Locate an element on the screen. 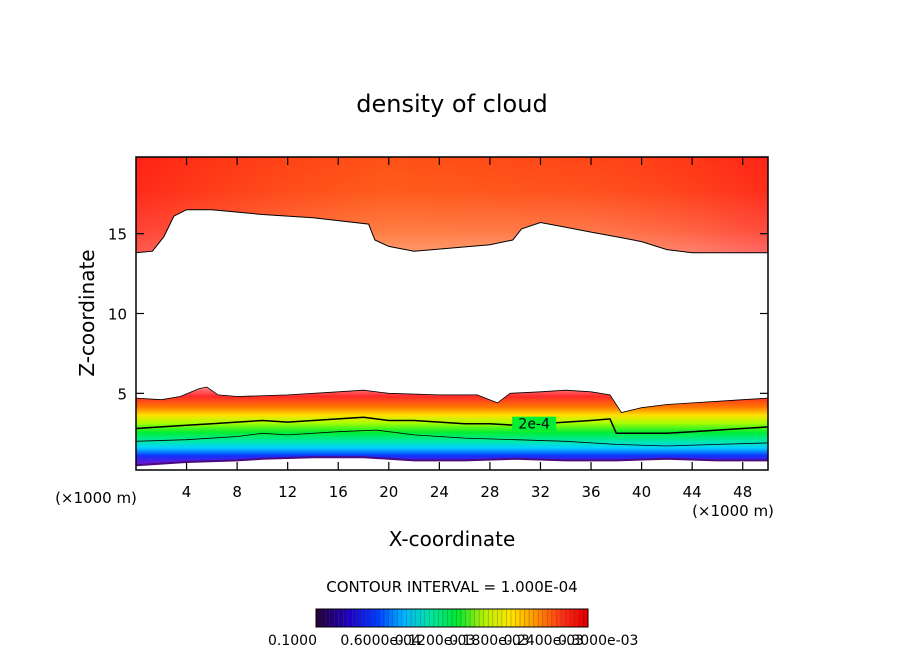 The image size is (904, 654). x-tick-label: 44 is located at coordinates (692, 492).